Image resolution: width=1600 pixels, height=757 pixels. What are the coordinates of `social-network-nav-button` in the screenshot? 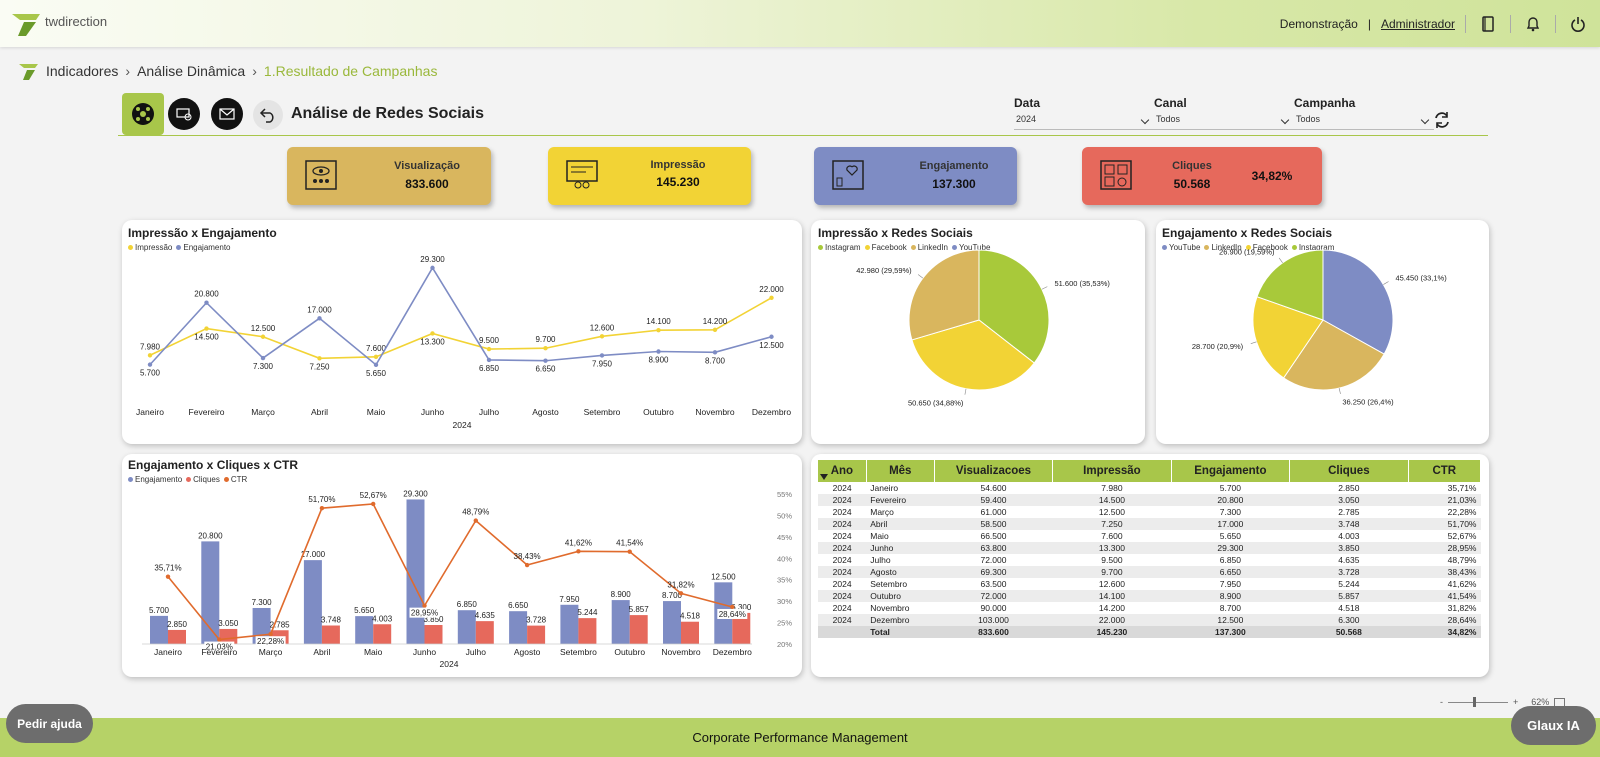 It's located at (143, 114).